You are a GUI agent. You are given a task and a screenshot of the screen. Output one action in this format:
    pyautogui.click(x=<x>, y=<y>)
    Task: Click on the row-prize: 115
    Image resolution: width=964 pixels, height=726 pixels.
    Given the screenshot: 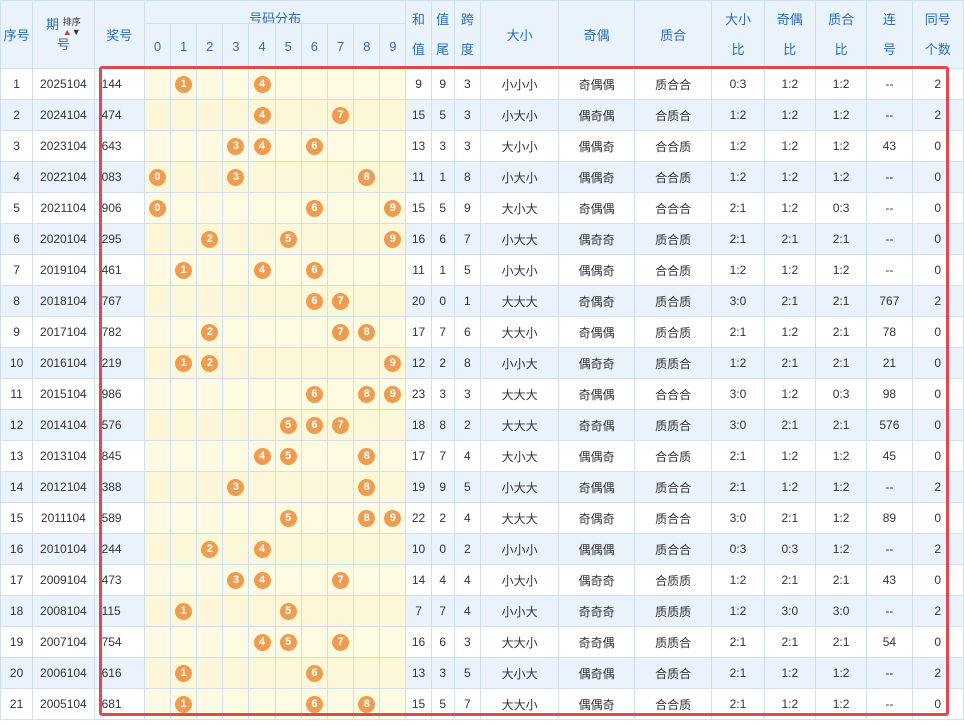 What is the action you would take?
    pyautogui.click(x=119, y=611)
    